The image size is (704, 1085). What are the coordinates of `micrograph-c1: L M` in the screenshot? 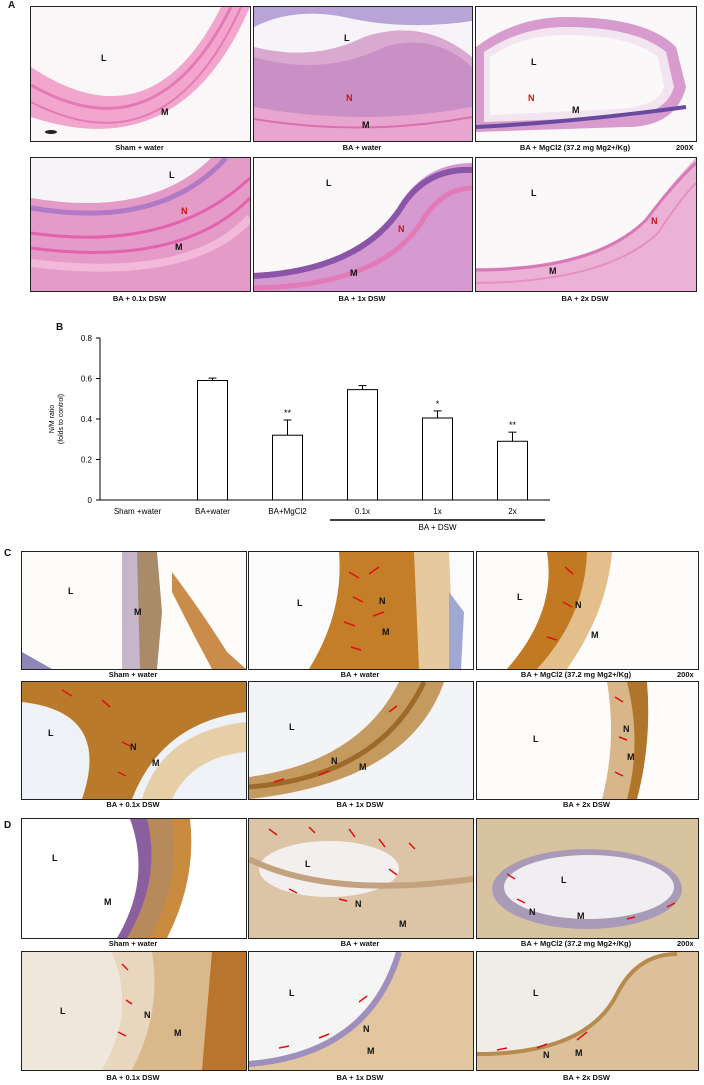 It's located at (134, 610).